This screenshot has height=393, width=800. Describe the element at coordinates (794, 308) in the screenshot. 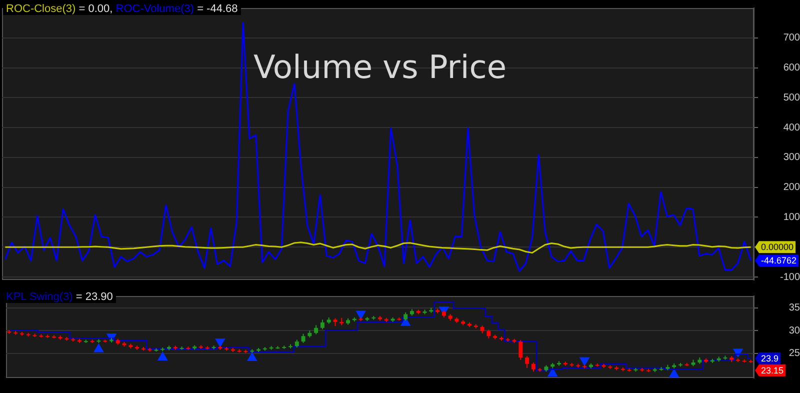

I see `y-tick-label: 35` at that location.